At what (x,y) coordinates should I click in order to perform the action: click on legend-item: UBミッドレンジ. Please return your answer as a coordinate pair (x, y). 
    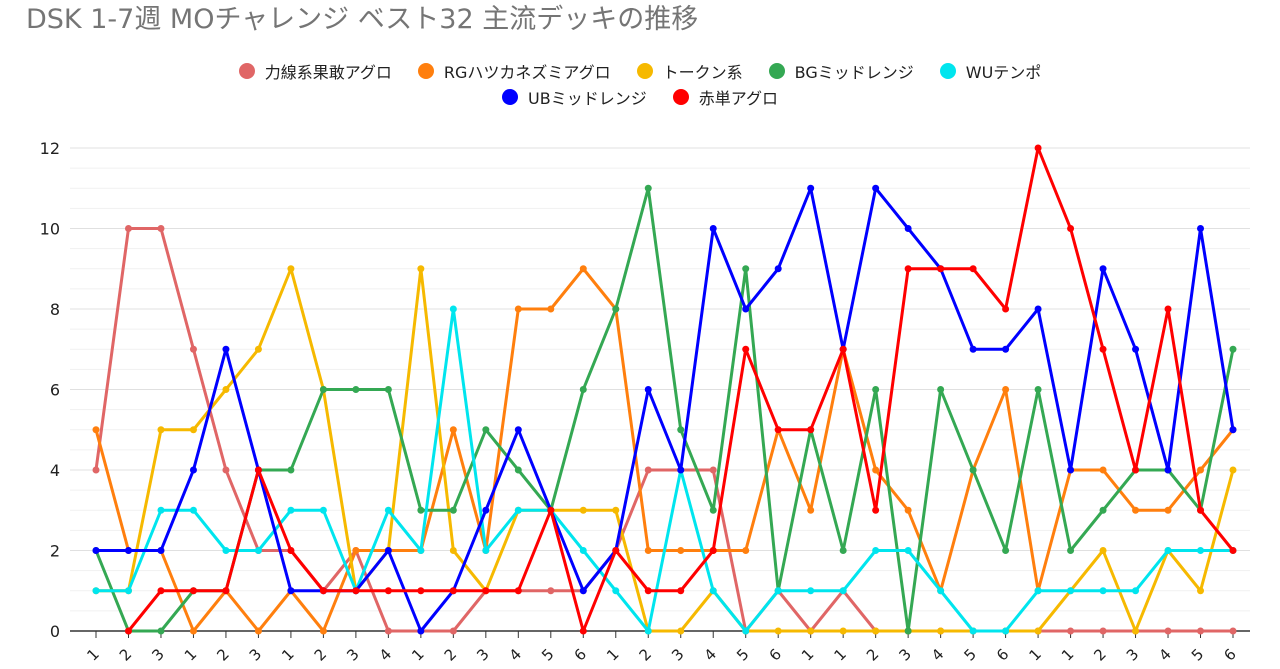
    Looking at the image, I should click on (574, 97).